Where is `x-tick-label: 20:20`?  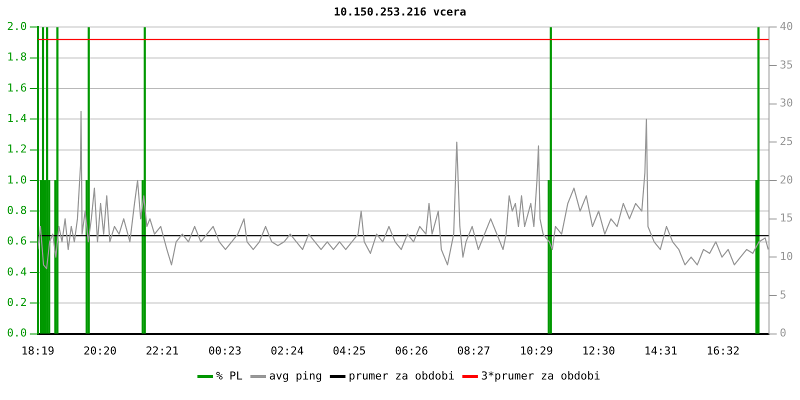
x-tick-label: 20:20 is located at coordinates (100, 351).